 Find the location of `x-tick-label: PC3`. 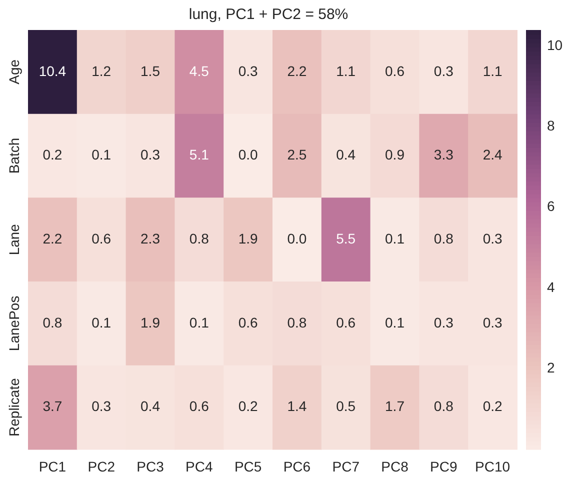

x-tick-label: PC3 is located at coordinates (150, 466).